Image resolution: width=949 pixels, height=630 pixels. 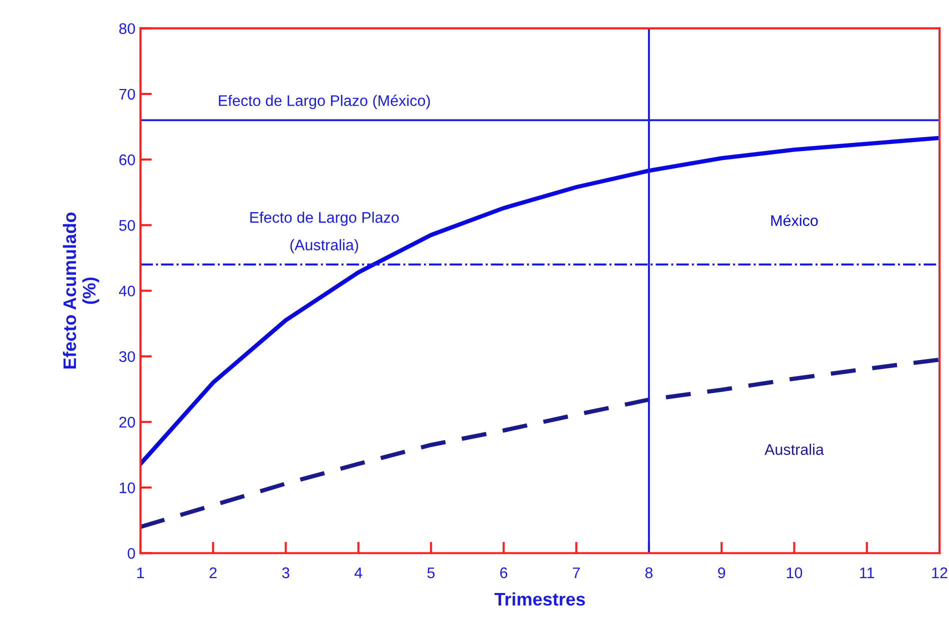 I want to click on y-tick-label: 60, so click(x=127, y=160).